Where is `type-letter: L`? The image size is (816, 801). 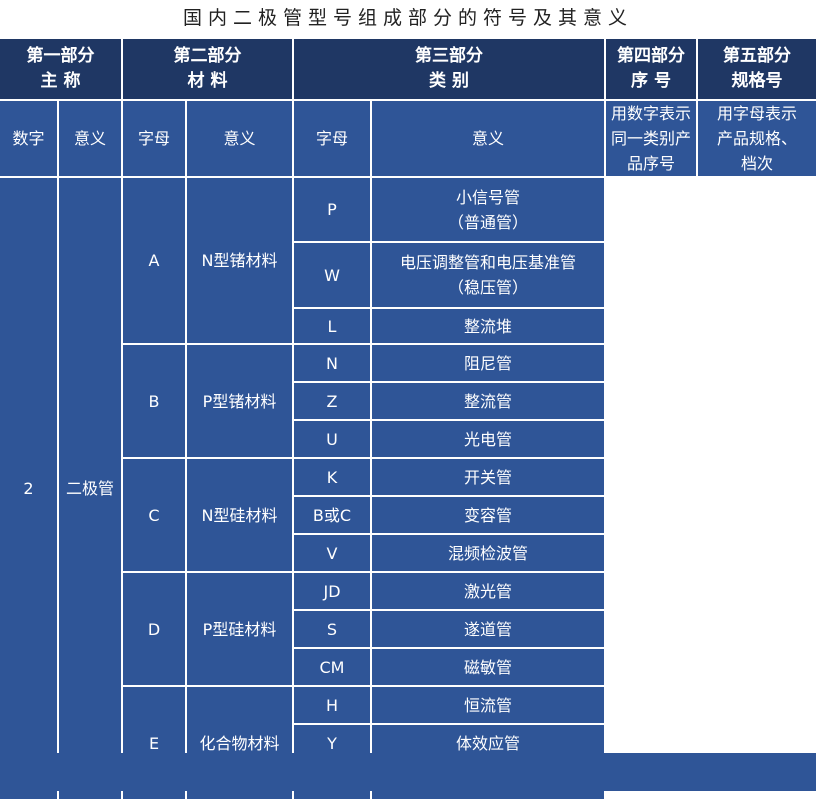
type-letter: L is located at coordinates (332, 326).